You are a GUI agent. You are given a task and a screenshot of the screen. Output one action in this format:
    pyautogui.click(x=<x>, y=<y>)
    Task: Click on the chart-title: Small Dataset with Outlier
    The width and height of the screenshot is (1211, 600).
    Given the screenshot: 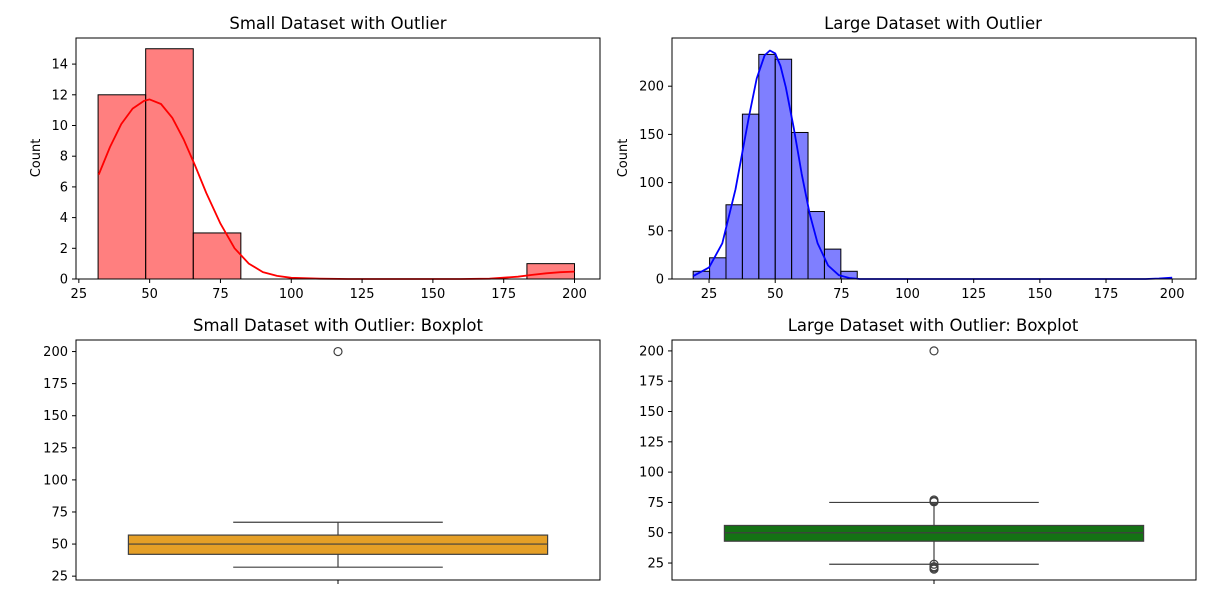 What is the action you would take?
    pyautogui.click(x=337, y=23)
    